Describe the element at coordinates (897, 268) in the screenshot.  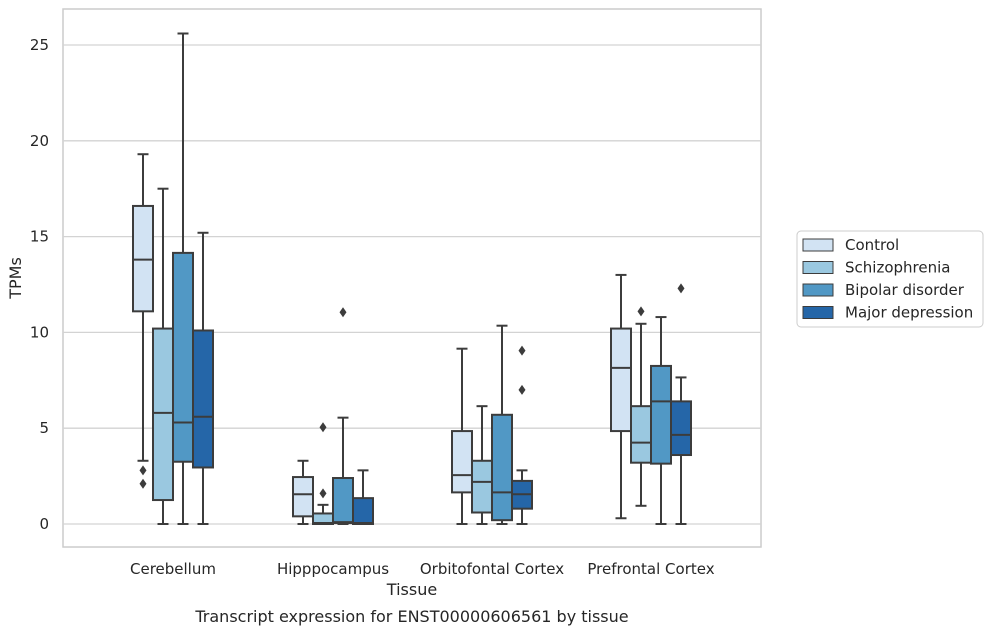
I see `legend-label: Schizophrenia` at that location.